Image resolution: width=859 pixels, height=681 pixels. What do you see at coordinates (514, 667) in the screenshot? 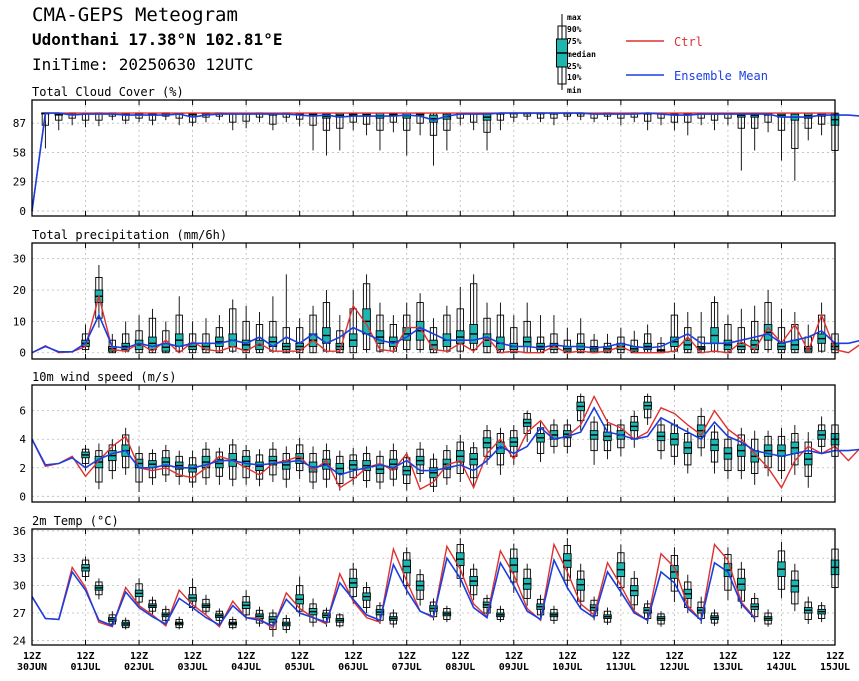
I see `x-tick-label-date: 09JUL` at bounding box center [514, 667].